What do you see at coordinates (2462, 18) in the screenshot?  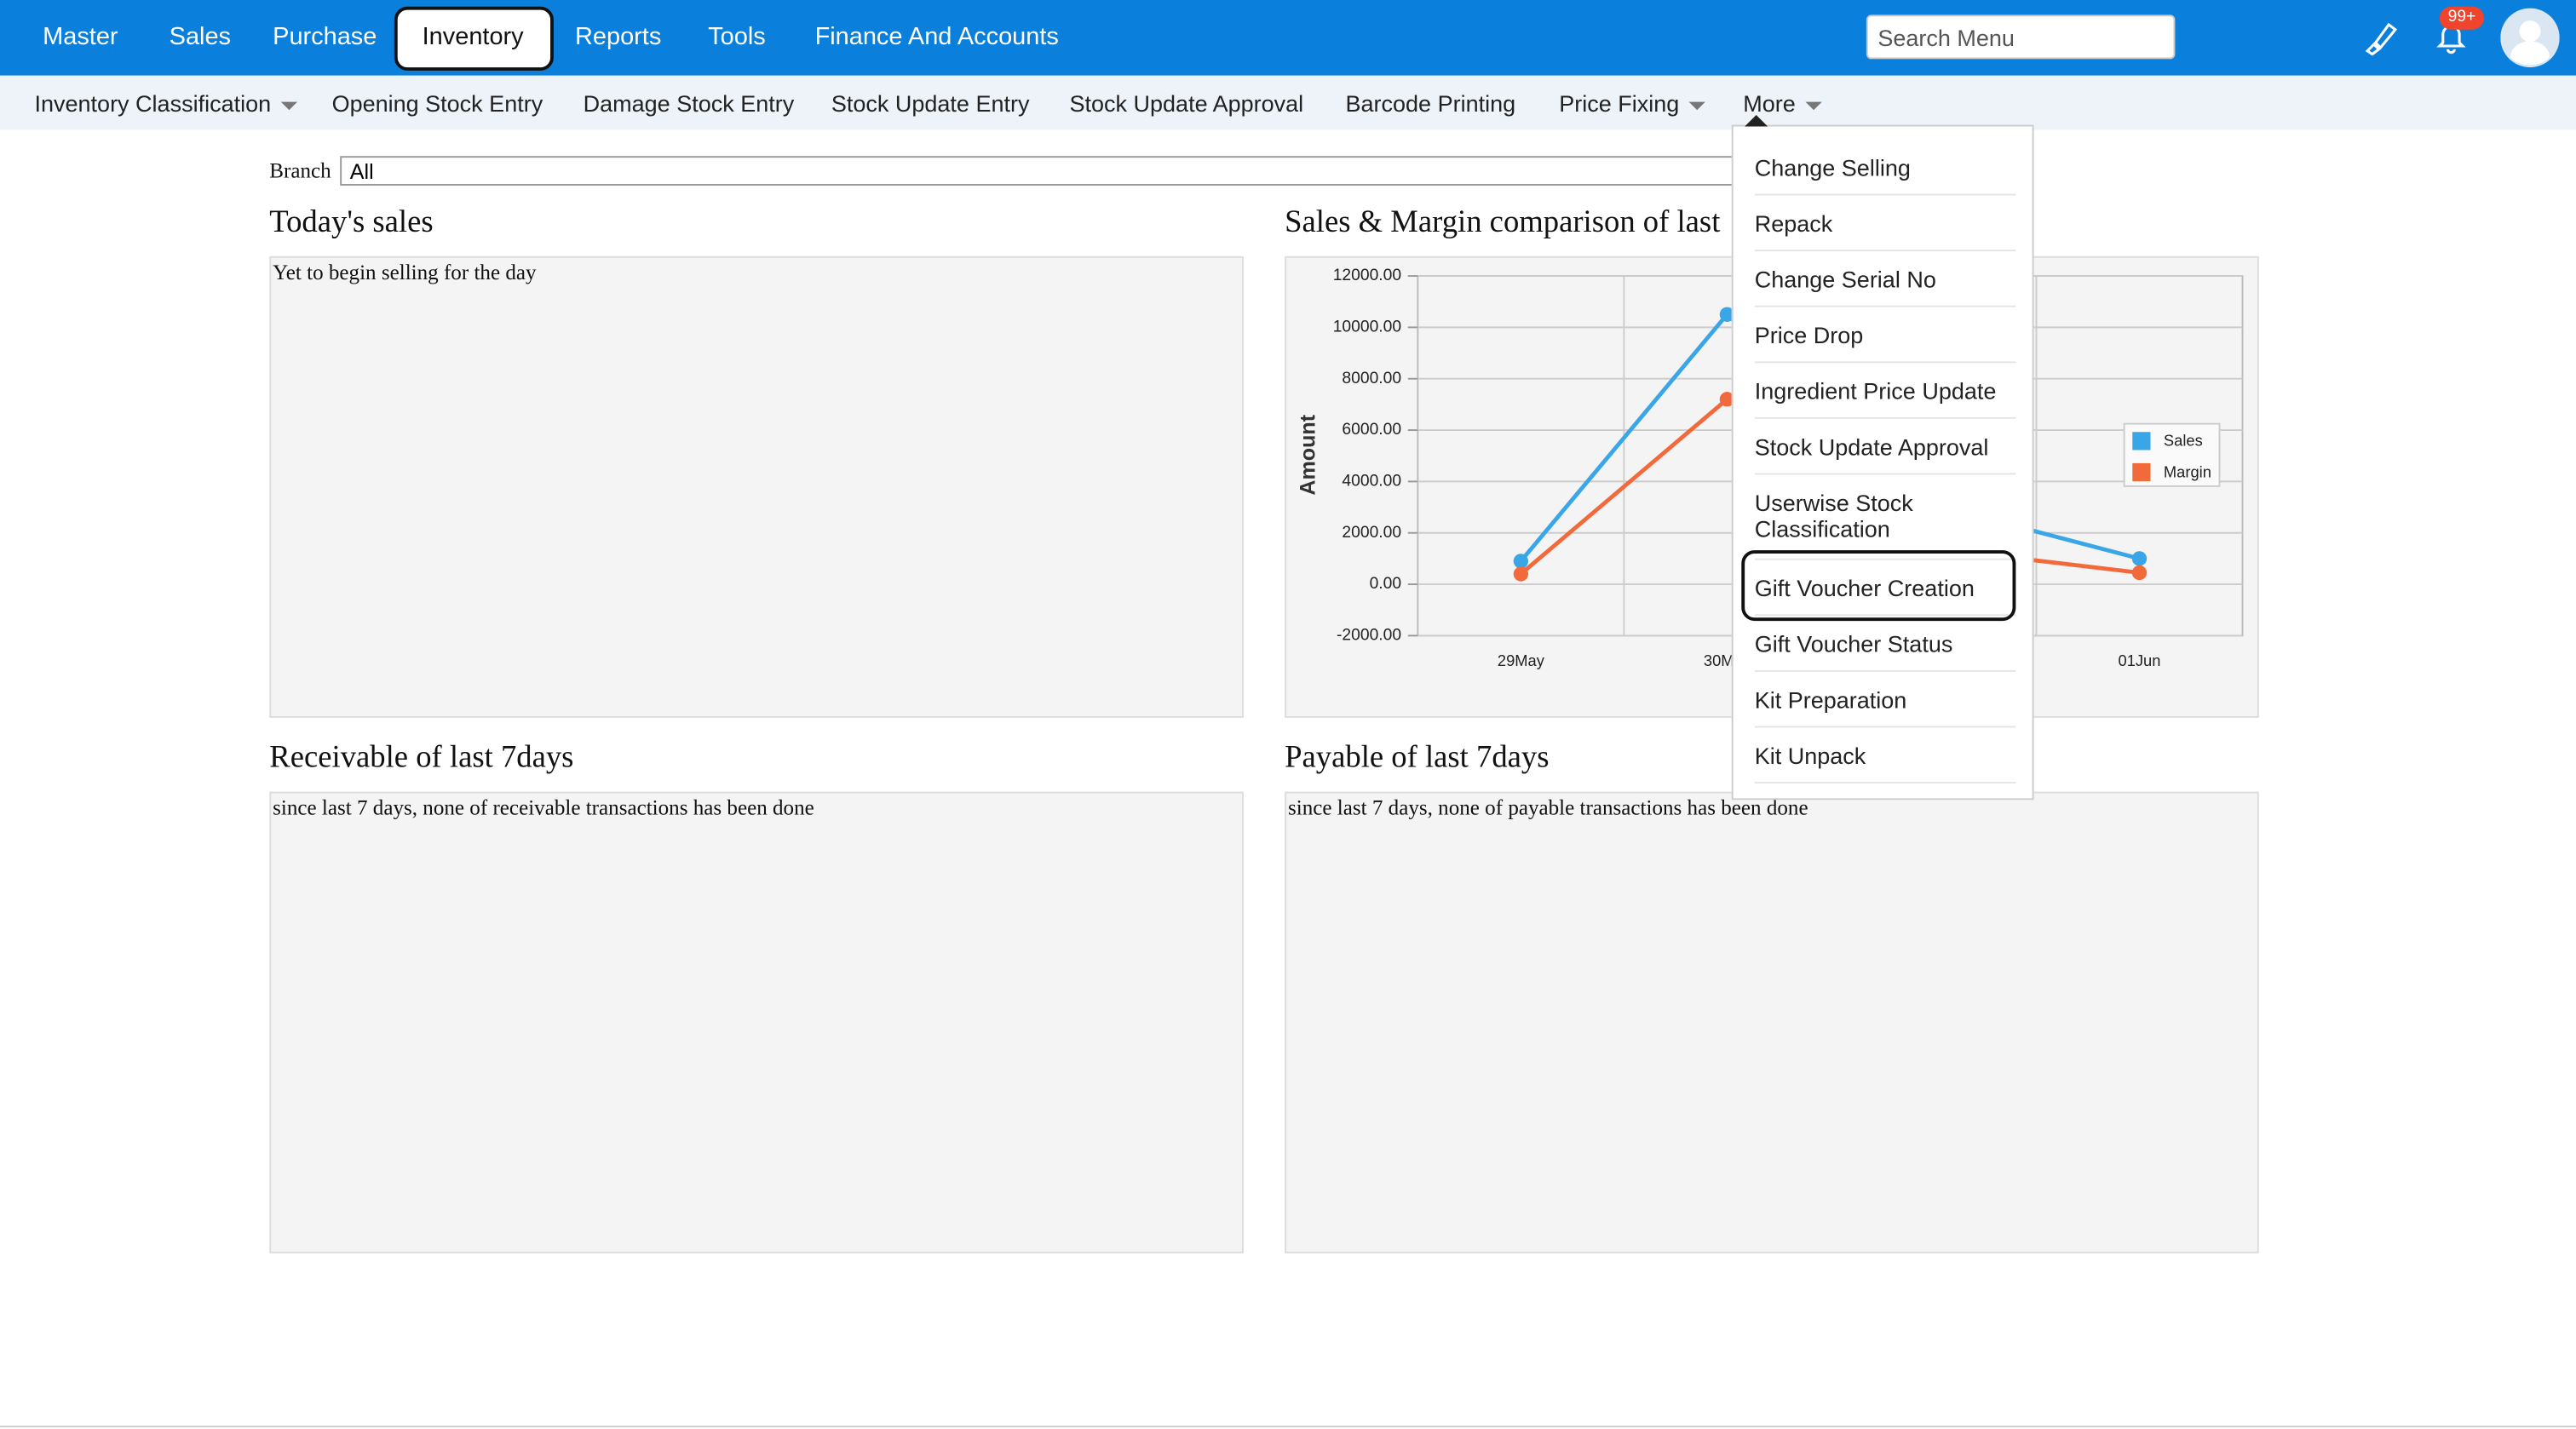 I see `notification-badge: 99+` at bounding box center [2462, 18].